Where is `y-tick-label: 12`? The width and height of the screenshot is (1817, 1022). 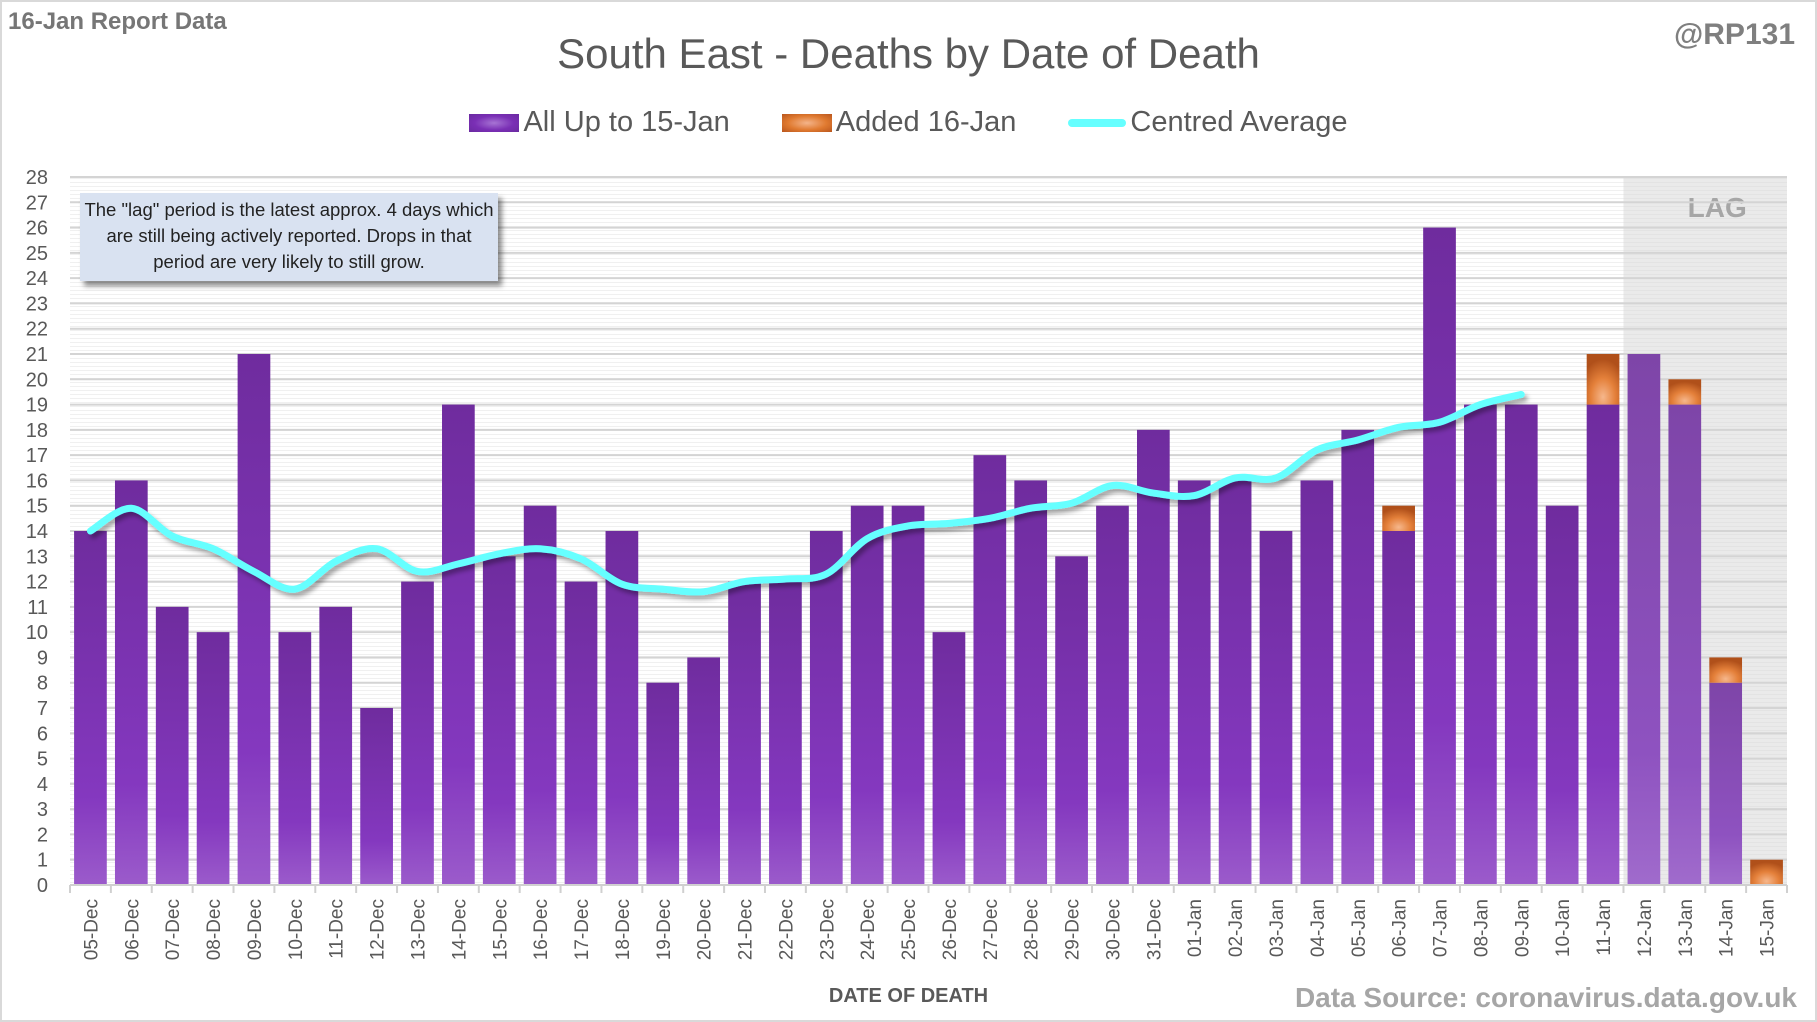
y-tick-label: 12 is located at coordinates (37, 583).